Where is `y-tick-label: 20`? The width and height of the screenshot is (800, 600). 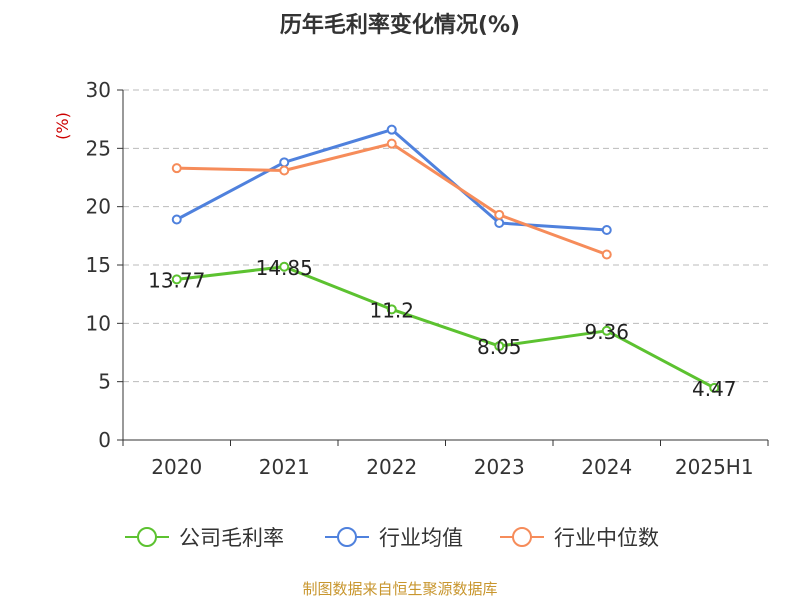 y-tick-label: 20 is located at coordinates (98, 207).